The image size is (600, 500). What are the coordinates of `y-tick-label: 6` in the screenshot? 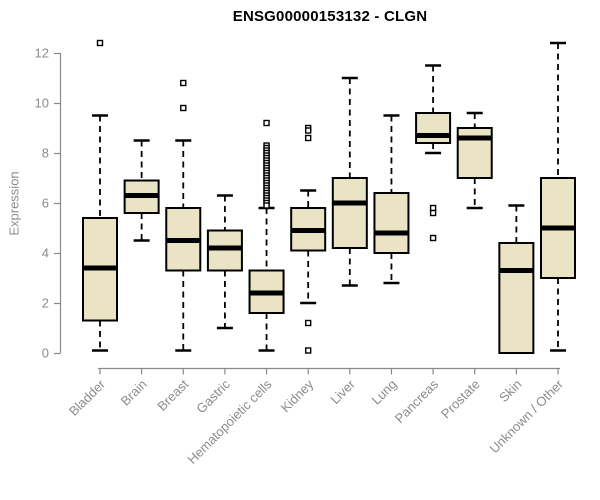 It's located at (45, 203).